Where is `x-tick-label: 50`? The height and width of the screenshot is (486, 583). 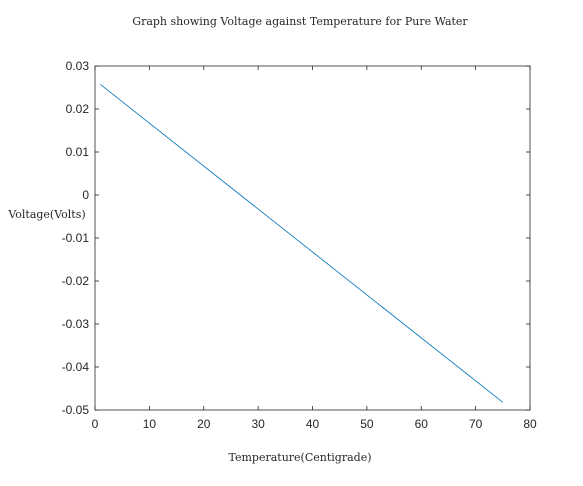
x-tick-label: 50 is located at coordinates (367, 424).